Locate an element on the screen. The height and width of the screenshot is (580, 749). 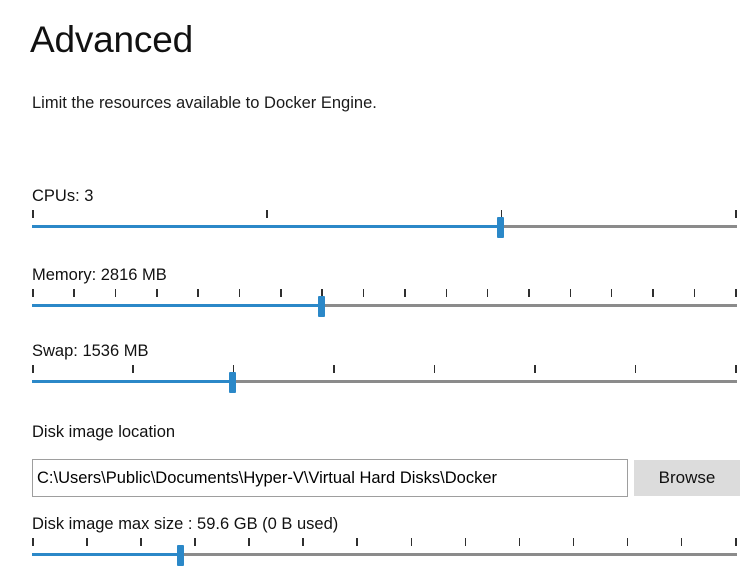
browse-button: Browse is located at coordinates (687, 478).